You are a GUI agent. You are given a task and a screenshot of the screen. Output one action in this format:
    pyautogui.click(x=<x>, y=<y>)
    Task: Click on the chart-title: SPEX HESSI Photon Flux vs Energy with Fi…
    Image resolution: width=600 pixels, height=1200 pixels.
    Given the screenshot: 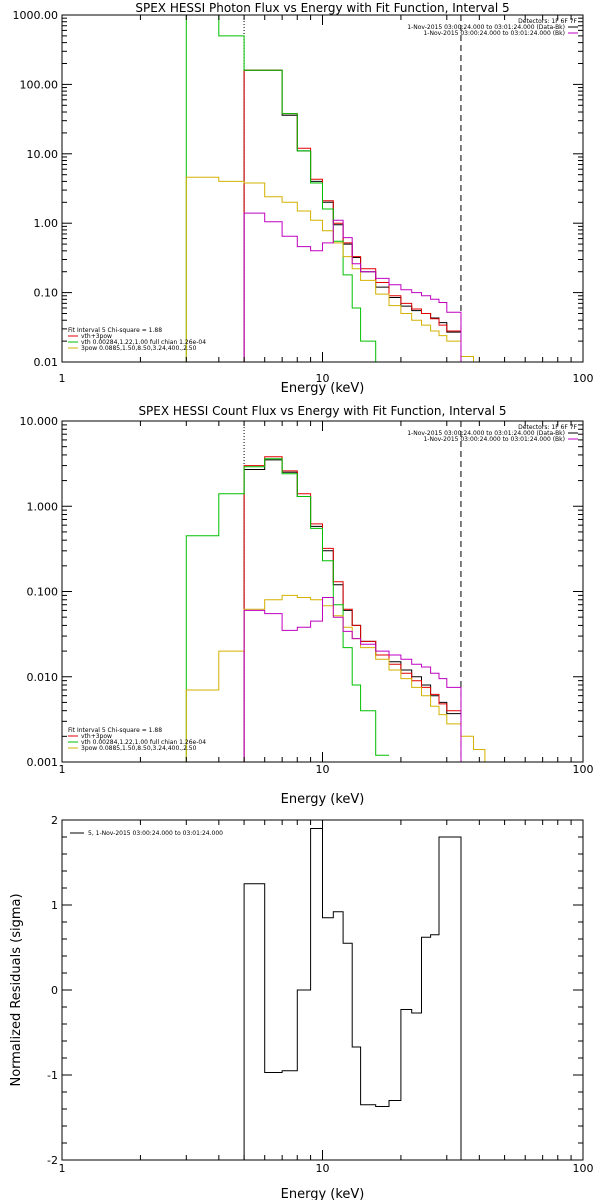 What is the action you would take?
    pyautogui.click(x=322, y=8)
    